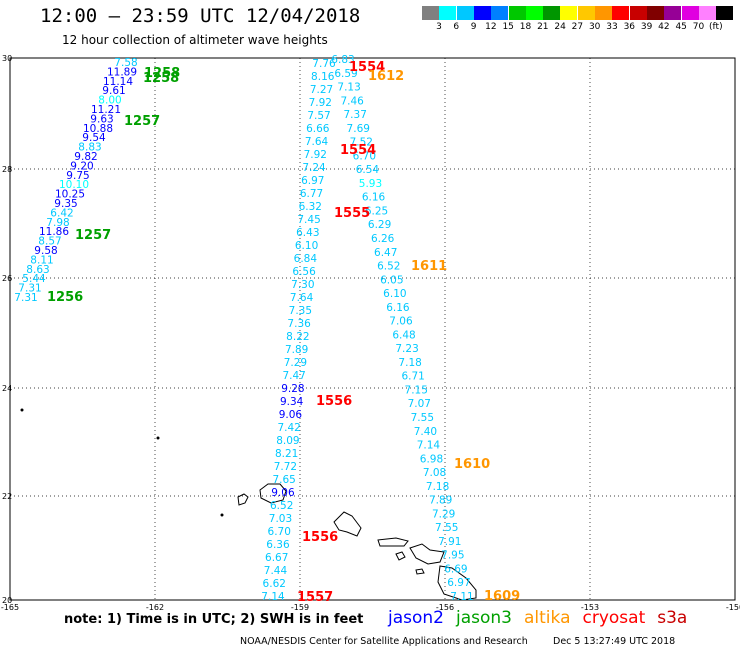  I want to click on legend-label: 21, so click(543, 27).